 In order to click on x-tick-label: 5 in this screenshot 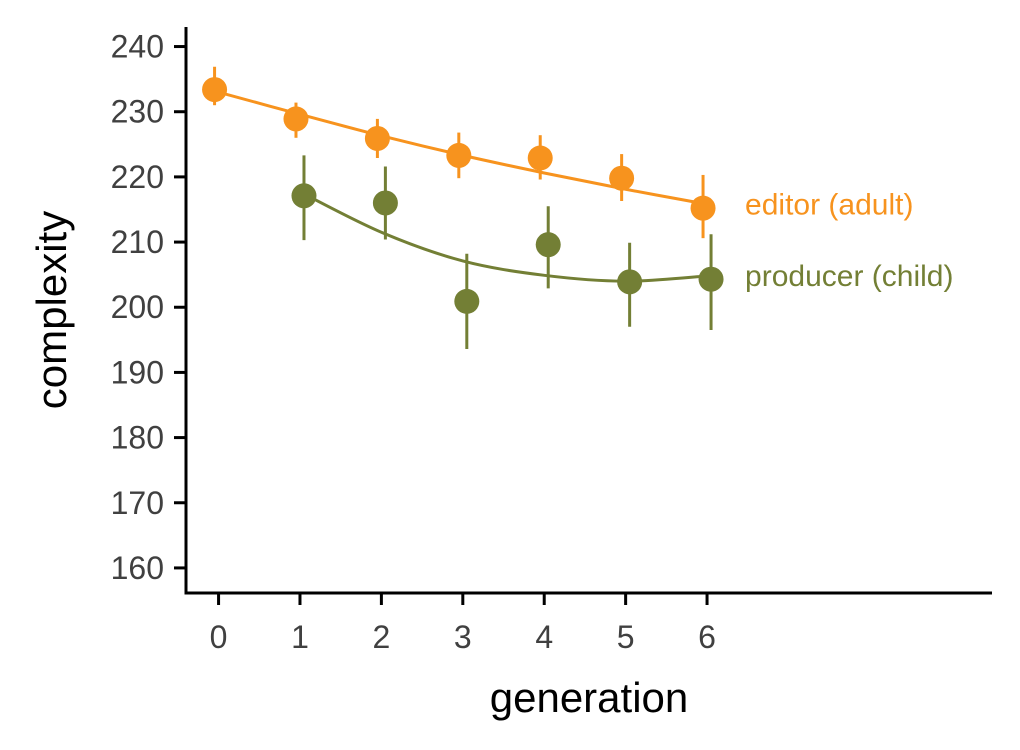, I will do `click(626, 637)`.